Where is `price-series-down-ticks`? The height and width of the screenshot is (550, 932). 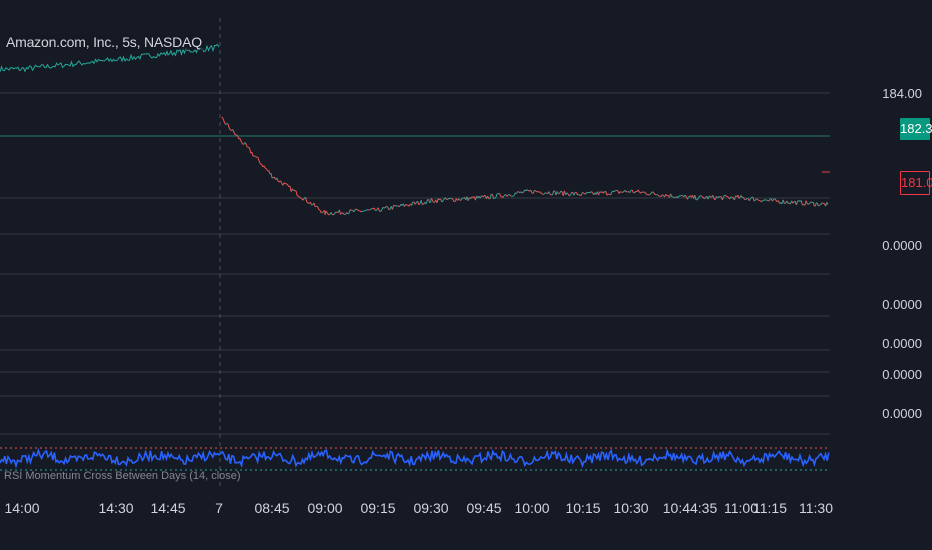 price-series-down-ticks is located at coordinates (525, 166).